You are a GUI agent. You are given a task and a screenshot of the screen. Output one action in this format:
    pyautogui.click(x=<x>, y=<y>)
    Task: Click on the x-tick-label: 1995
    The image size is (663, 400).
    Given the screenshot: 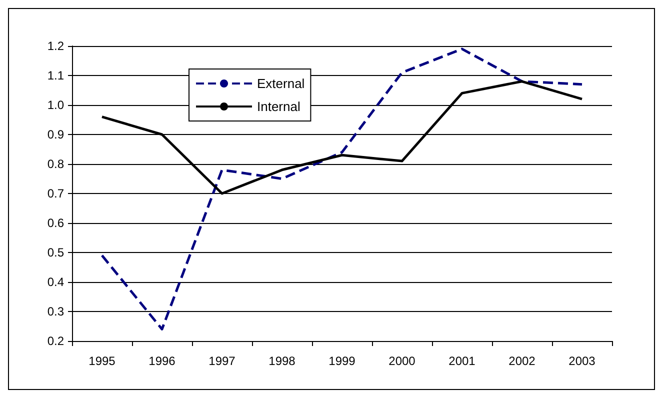 What is the action you would take?
    pyautogui.click(x=102, y=361)
    